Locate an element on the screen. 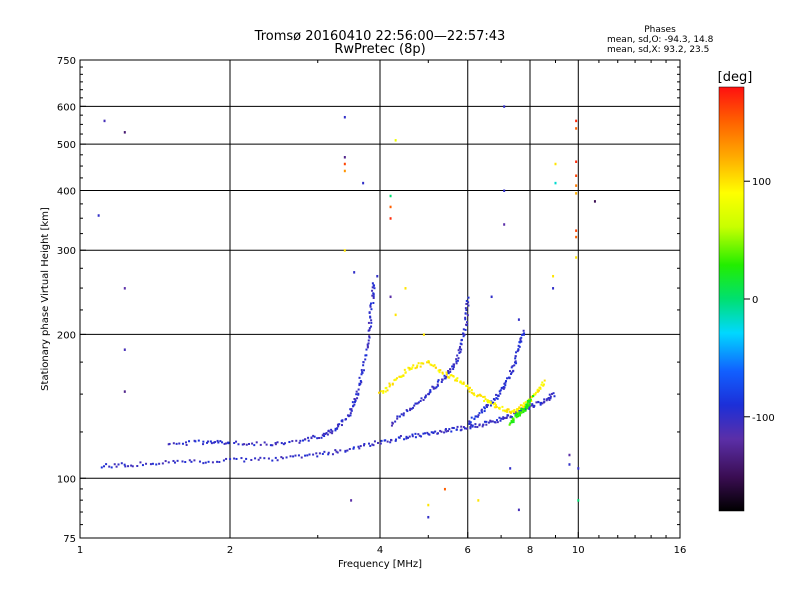 The image size is (800, 600). chart-title-line2: RwPretec (8p) is located at coordinates (379, 49).